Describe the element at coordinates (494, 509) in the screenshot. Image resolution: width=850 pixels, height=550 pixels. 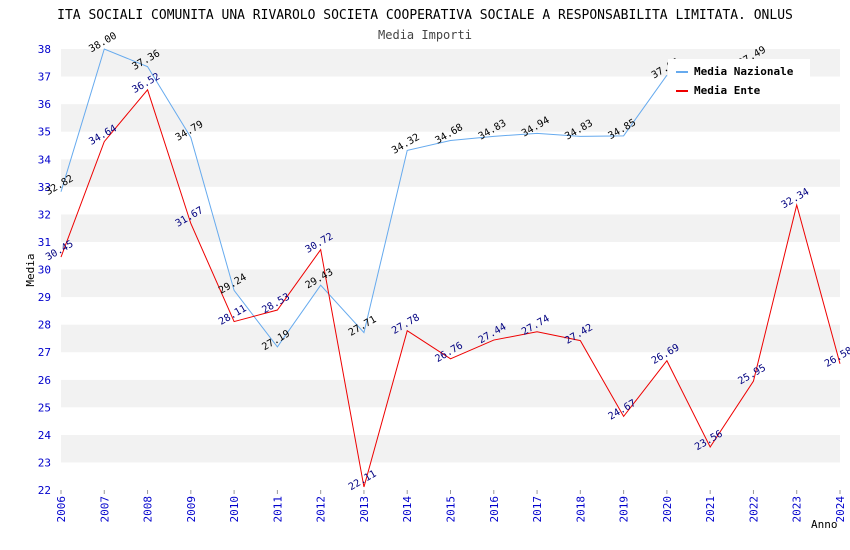
I see `x-tick-label: 2016` at that location.